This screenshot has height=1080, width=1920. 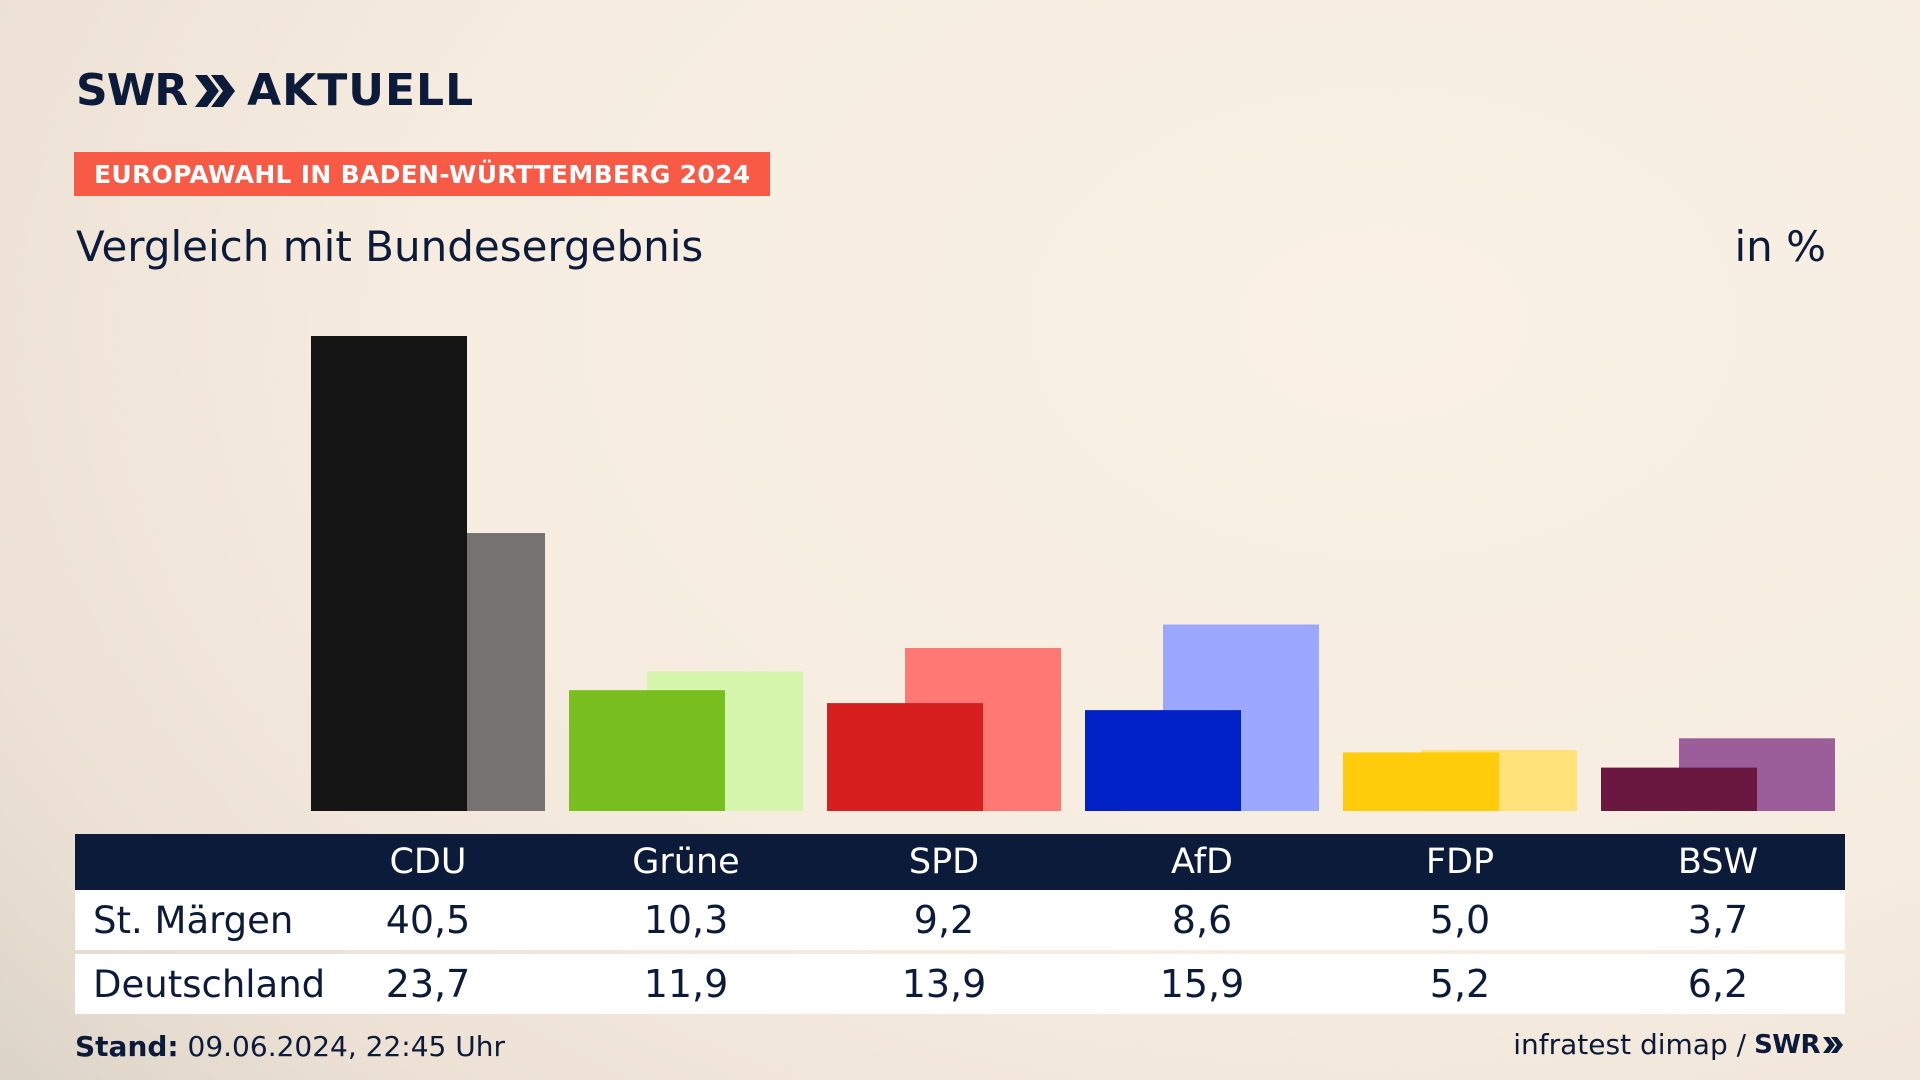 I want to click on value-st-maergen-spd: 9,2, so click(x=944, y=920).